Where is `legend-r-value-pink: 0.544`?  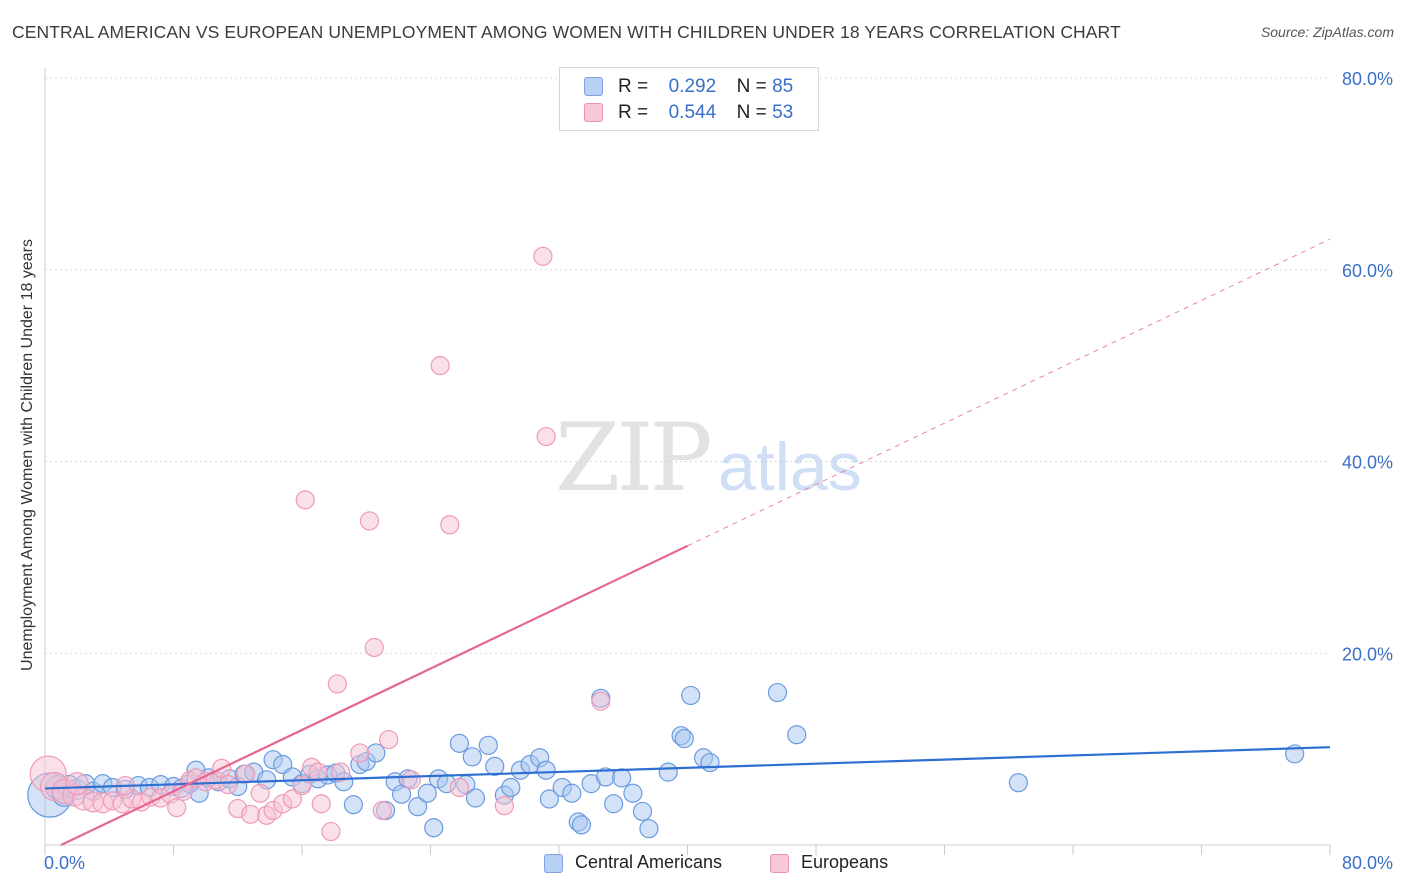
legend-r-value-pink: 0.544 is located at coordinates (692, 112).